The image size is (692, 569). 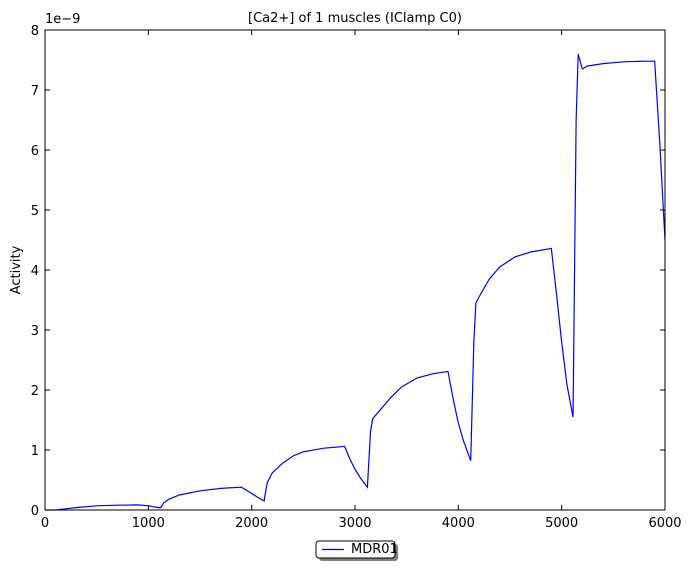 I want to click on x-tick-label: 3000, so click(x=354, y=523).